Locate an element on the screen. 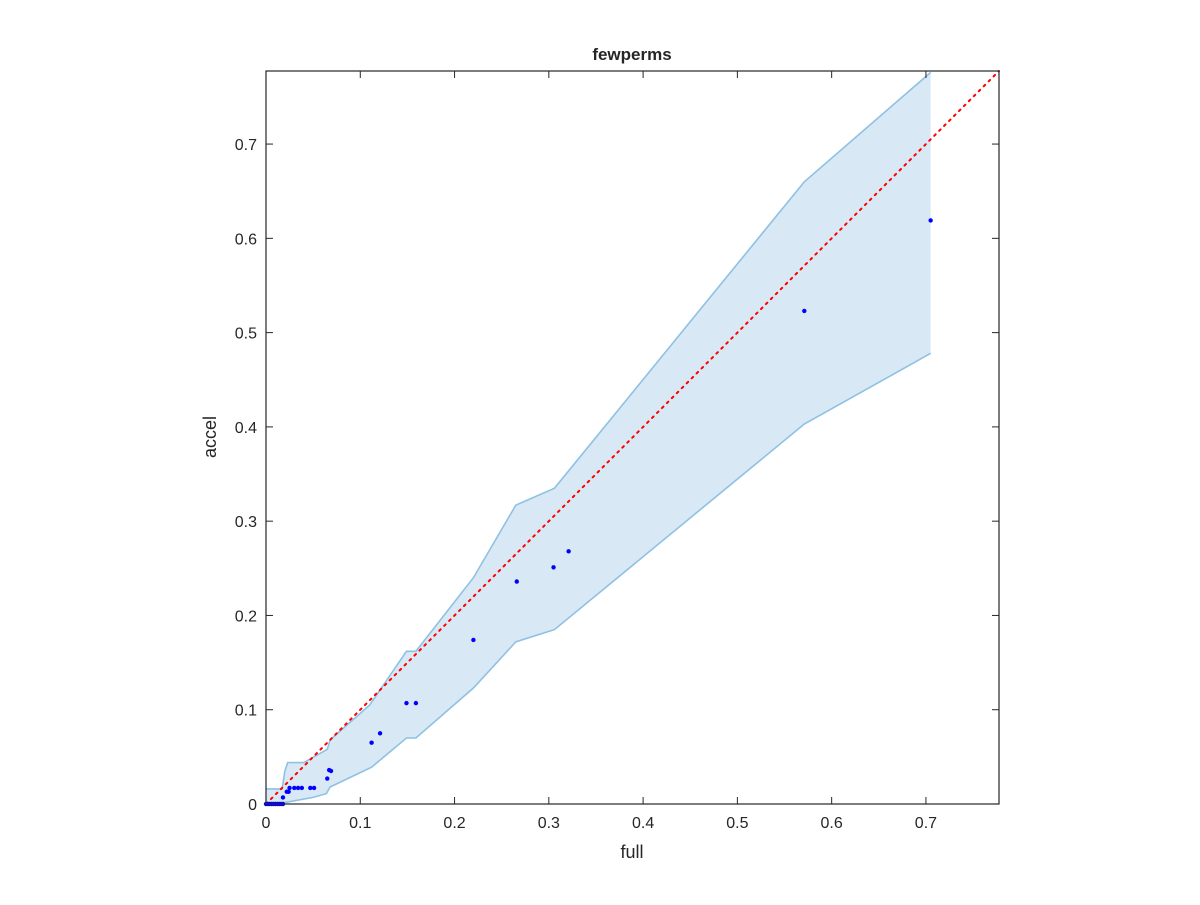  x-tick-label: 0.3 is located at coordinates (549, 823).